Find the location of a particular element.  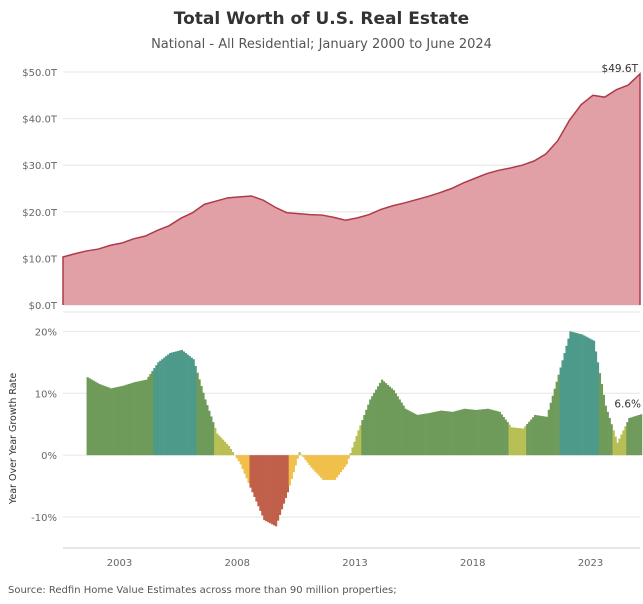

growth-data-label: 6.6% is located at coordinates (627, 404).